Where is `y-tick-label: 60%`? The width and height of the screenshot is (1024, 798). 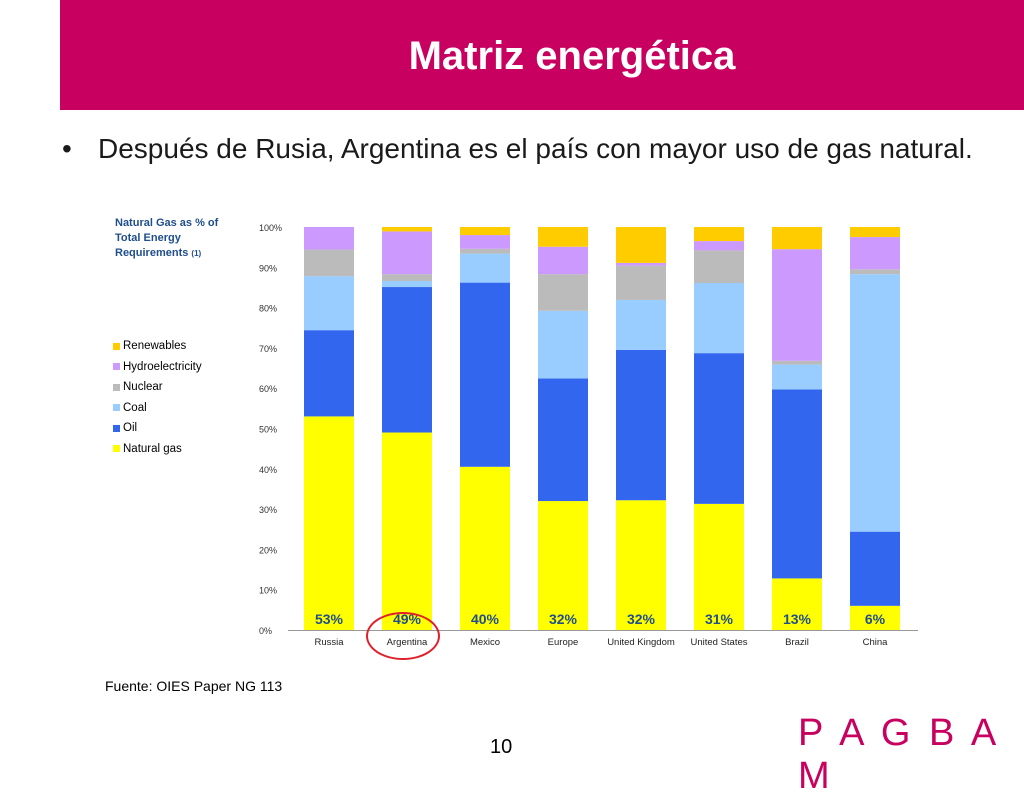
y-tick-label: 60% is located at coordinates (268, 389).